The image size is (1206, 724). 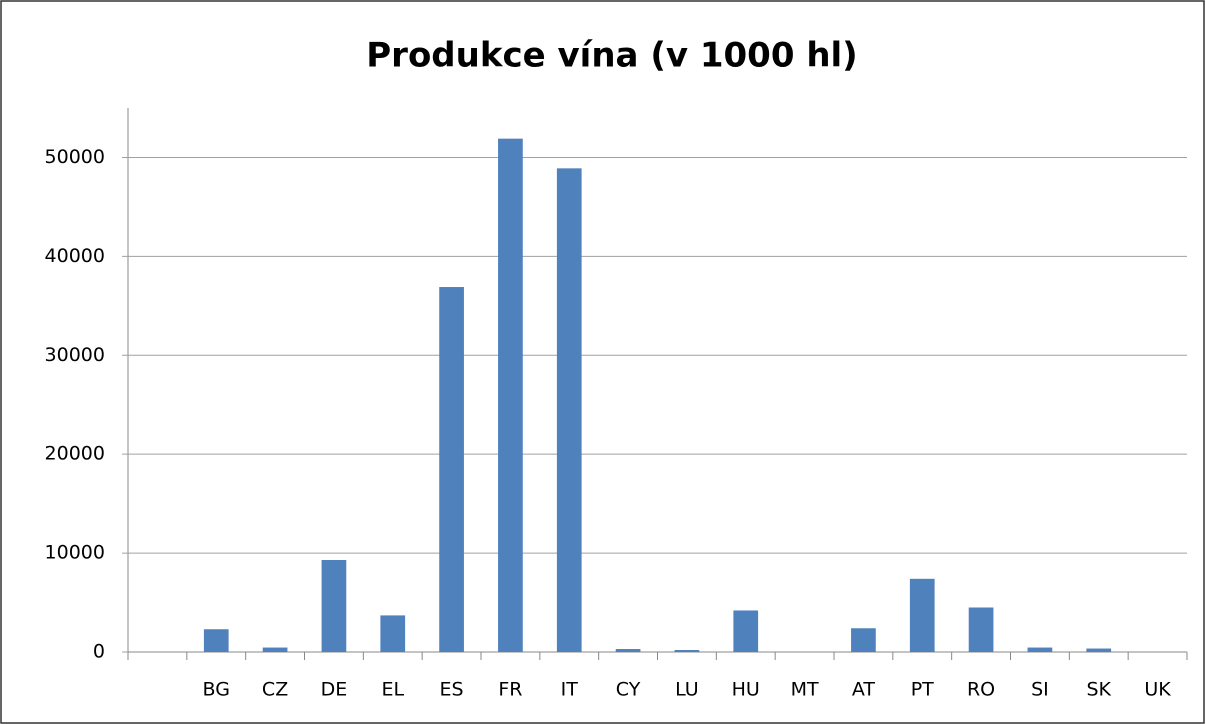 What do you see at coordinates (75, 454) in the screenshot?
I see `y-tick-label: 20000` at bounding box center [75, 454].